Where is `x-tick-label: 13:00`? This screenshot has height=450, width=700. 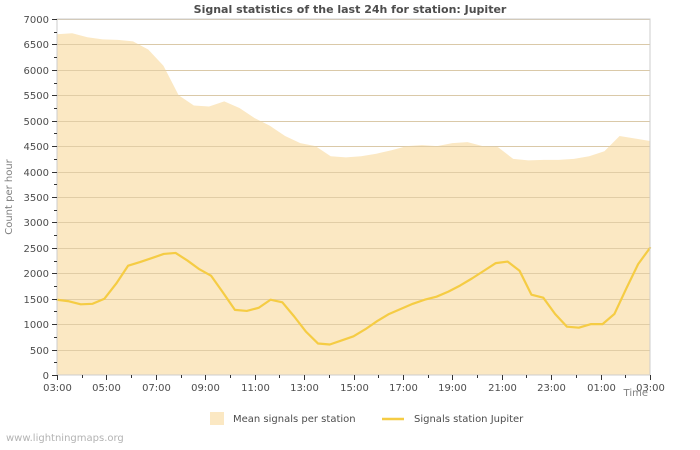 x-tick-label: 13:00 is located at coordinates (304, 388).